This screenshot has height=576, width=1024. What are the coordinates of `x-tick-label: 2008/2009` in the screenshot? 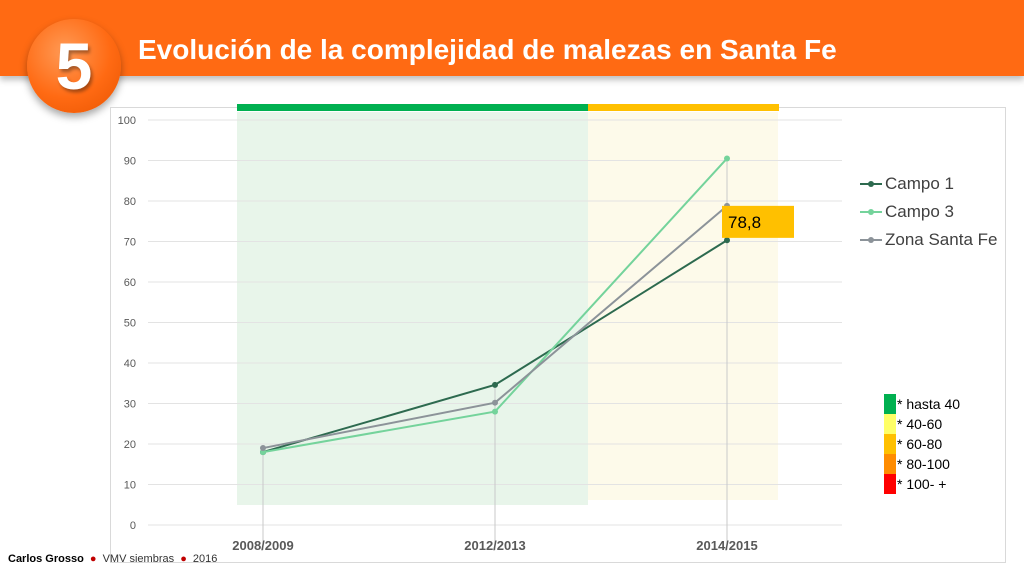 It's located at (262, 545).